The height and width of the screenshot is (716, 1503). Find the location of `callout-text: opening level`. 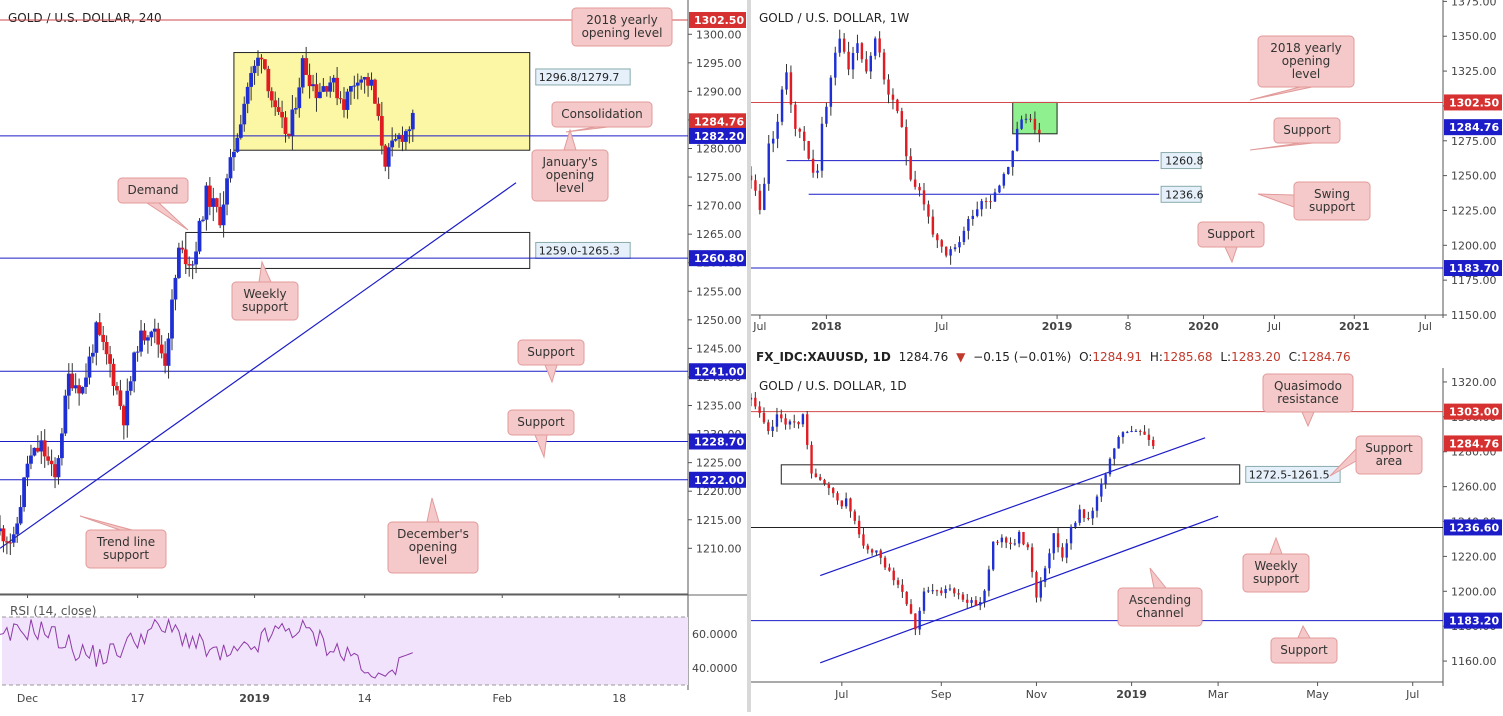

callout-text: opening level is located at coordinates (622, 33).